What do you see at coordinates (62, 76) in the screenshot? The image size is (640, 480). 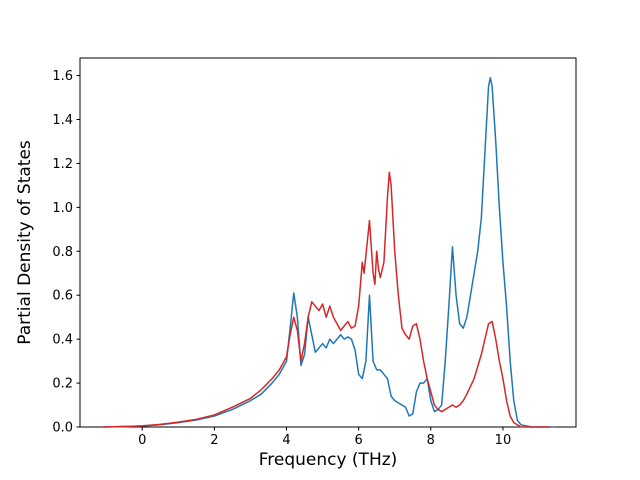 I see `y-tick-label: 1.6` at bounding box center [62, 76].